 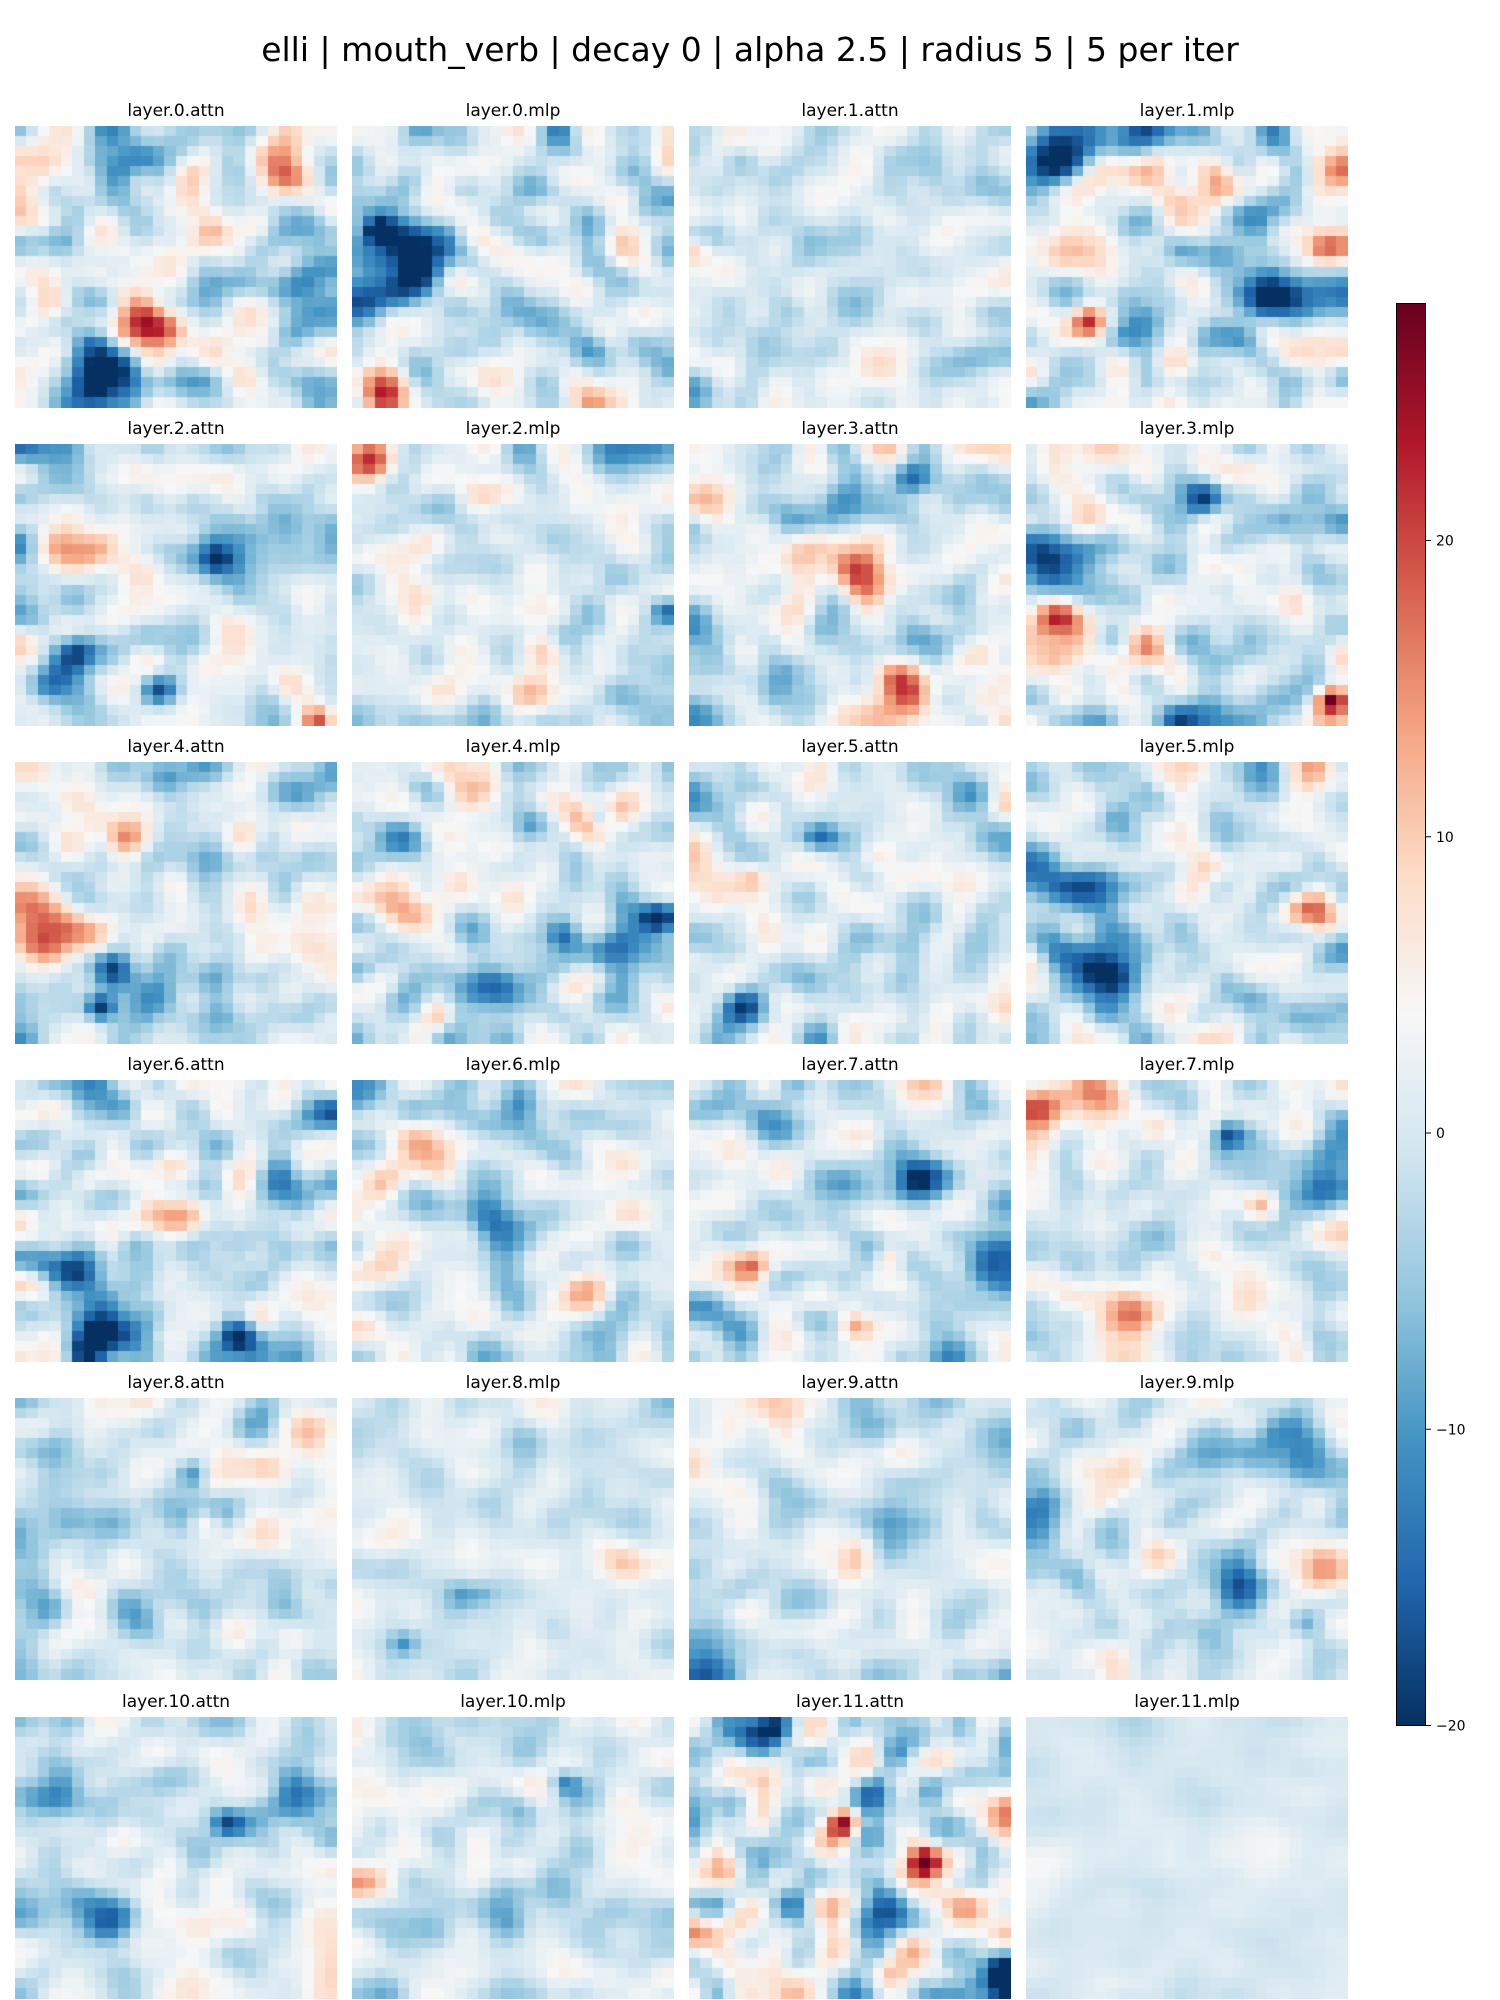 What do you see at coordinates (850, 111) in the screenshot?
I see `panel-title: layer.1.attn` at bounding box center [850, 111].